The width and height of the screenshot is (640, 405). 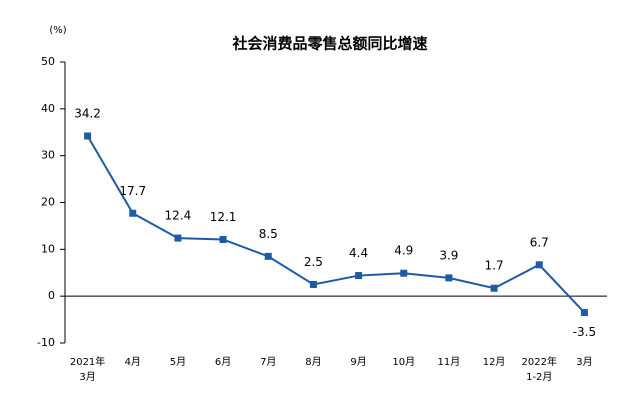 I want to click on x-tick-label: 4月, so click(x=132, y=362).